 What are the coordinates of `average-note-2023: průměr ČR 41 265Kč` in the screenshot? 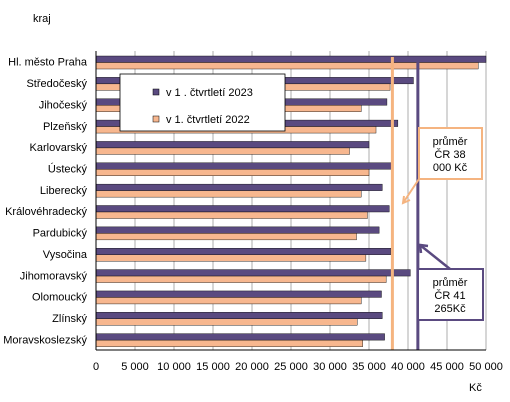 It's located at (450, 282).